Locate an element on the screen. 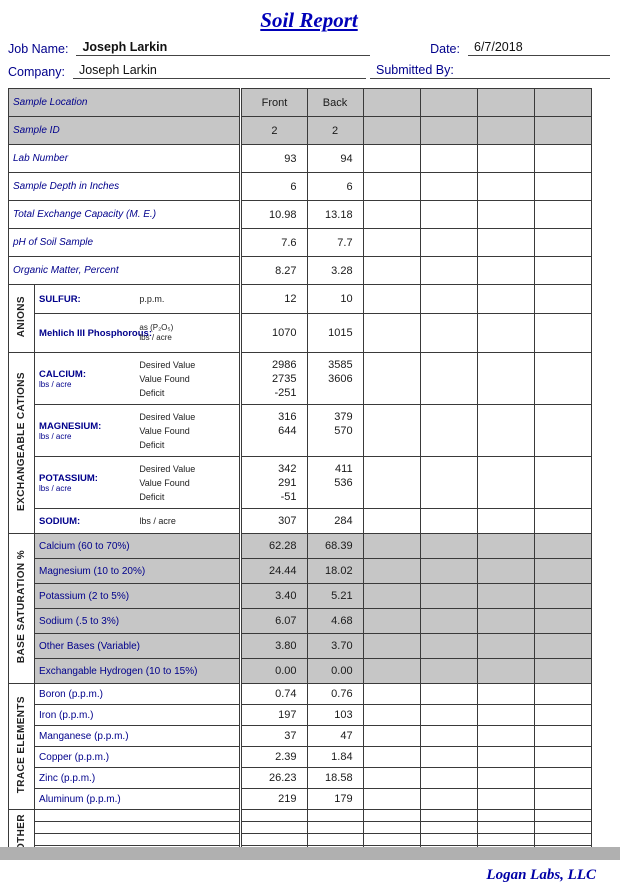  sub-label-desired: Desired Value is located at coordinates (167, 468).